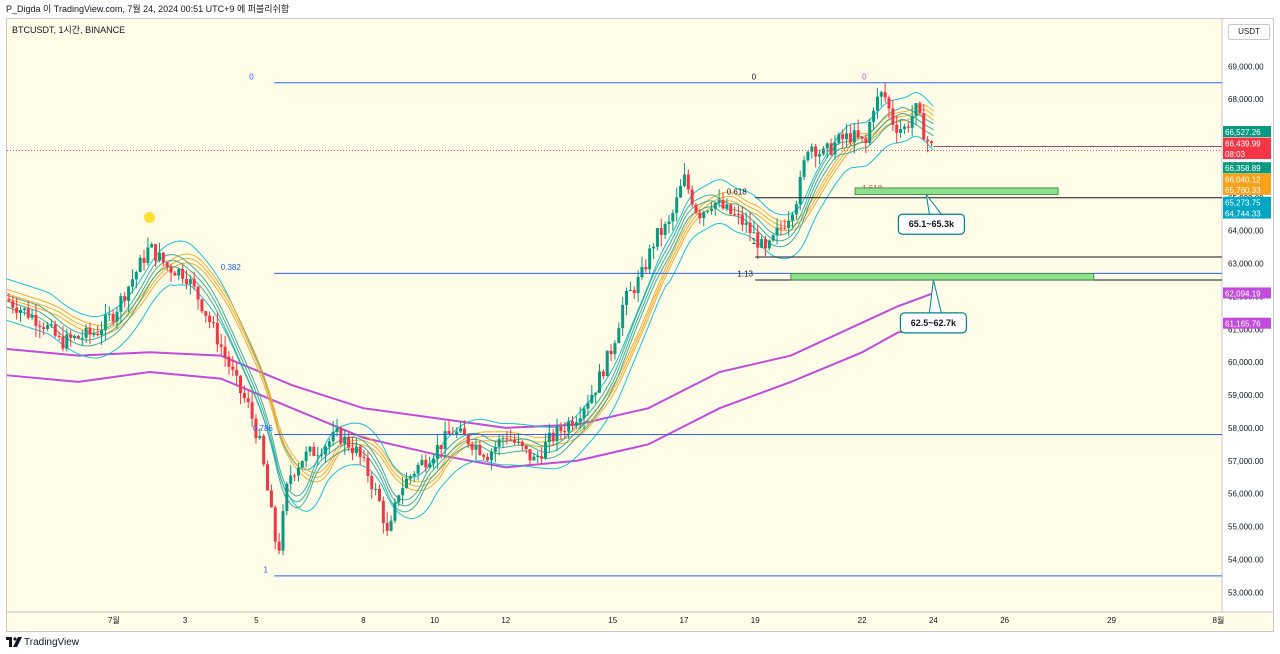  What do you see at coordinates (1249, 32) in the screenshot?
I see `currency-selector: USDT` at bounding box center [1249, 32].